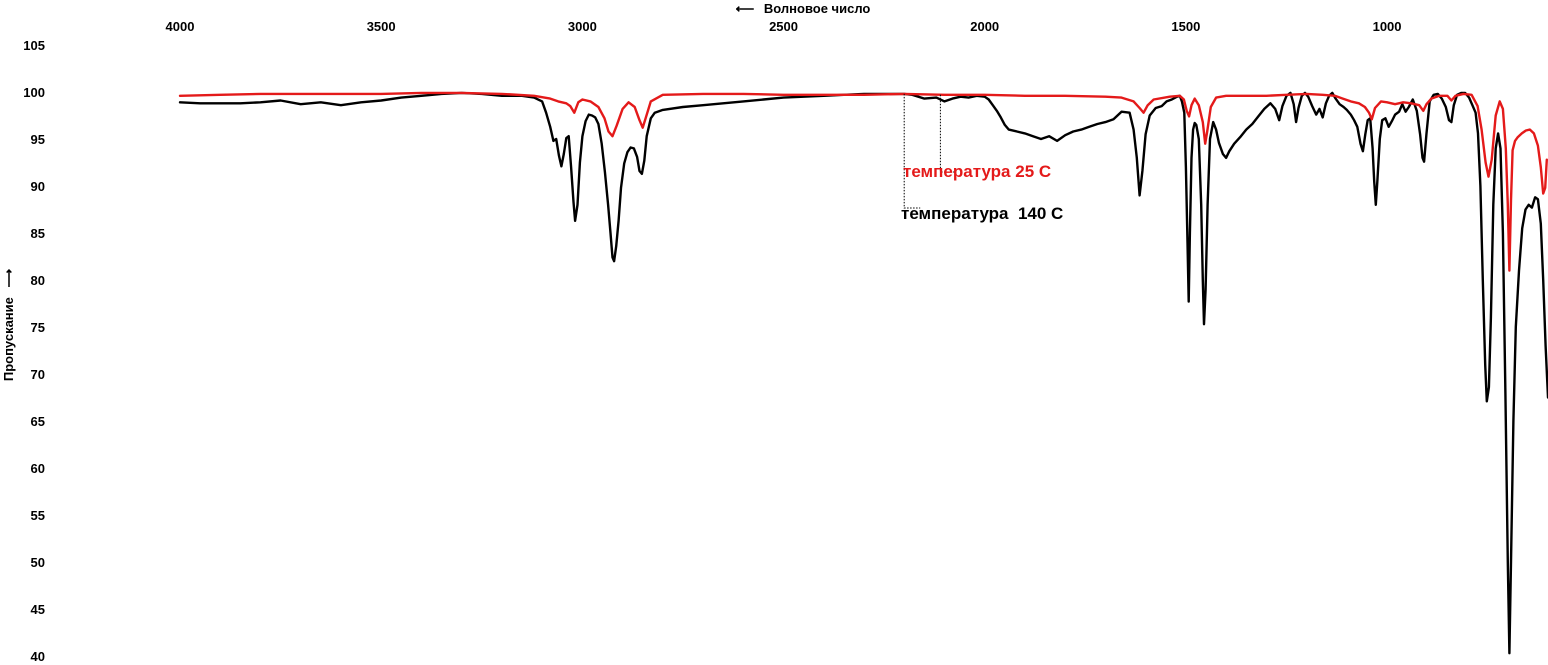 The width and height of the screenshot is (1548, 665). Describe the element at coordinates (1185, 26) in the screenshot. I see `x-tick-label: 1500` at that location.